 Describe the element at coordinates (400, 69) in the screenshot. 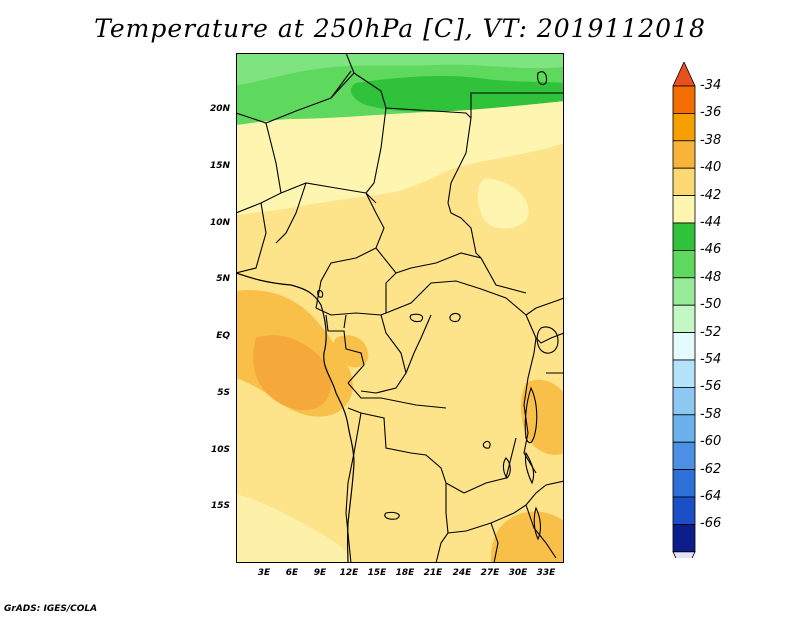

I see `band-minus48-north` at that location.